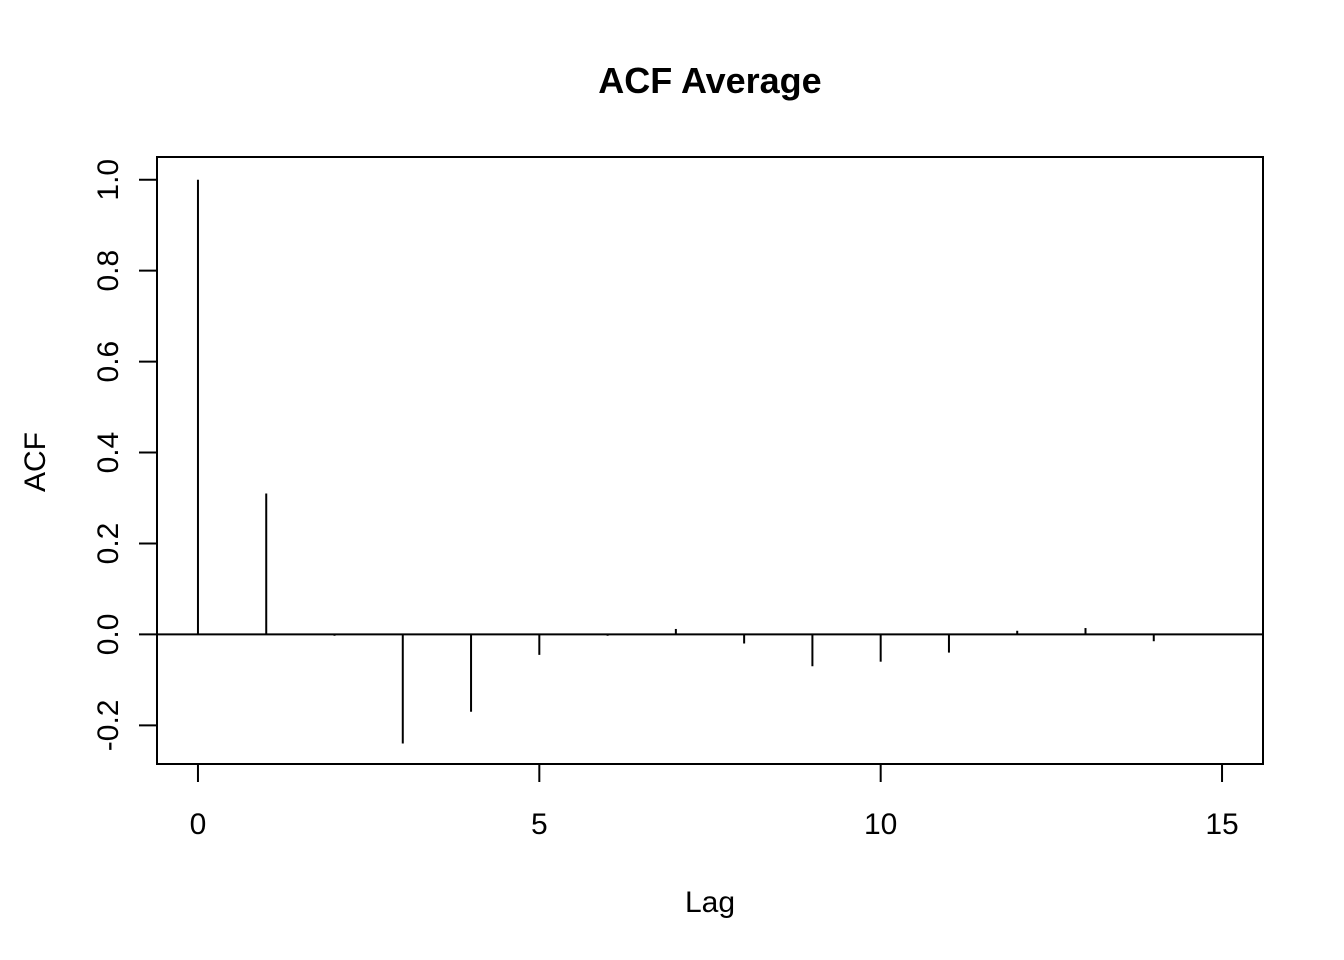 This screenshot has width=1344, height=960. I want to click on chart-title: ACF Average, so click(709, 80).